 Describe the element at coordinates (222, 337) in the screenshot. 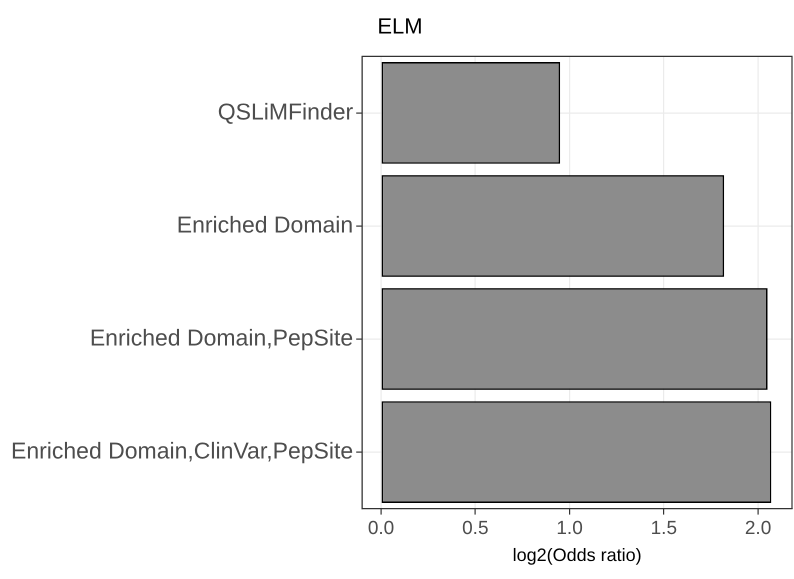

I see `y-tick-label: Enriched Domain,PepSite` at that location.